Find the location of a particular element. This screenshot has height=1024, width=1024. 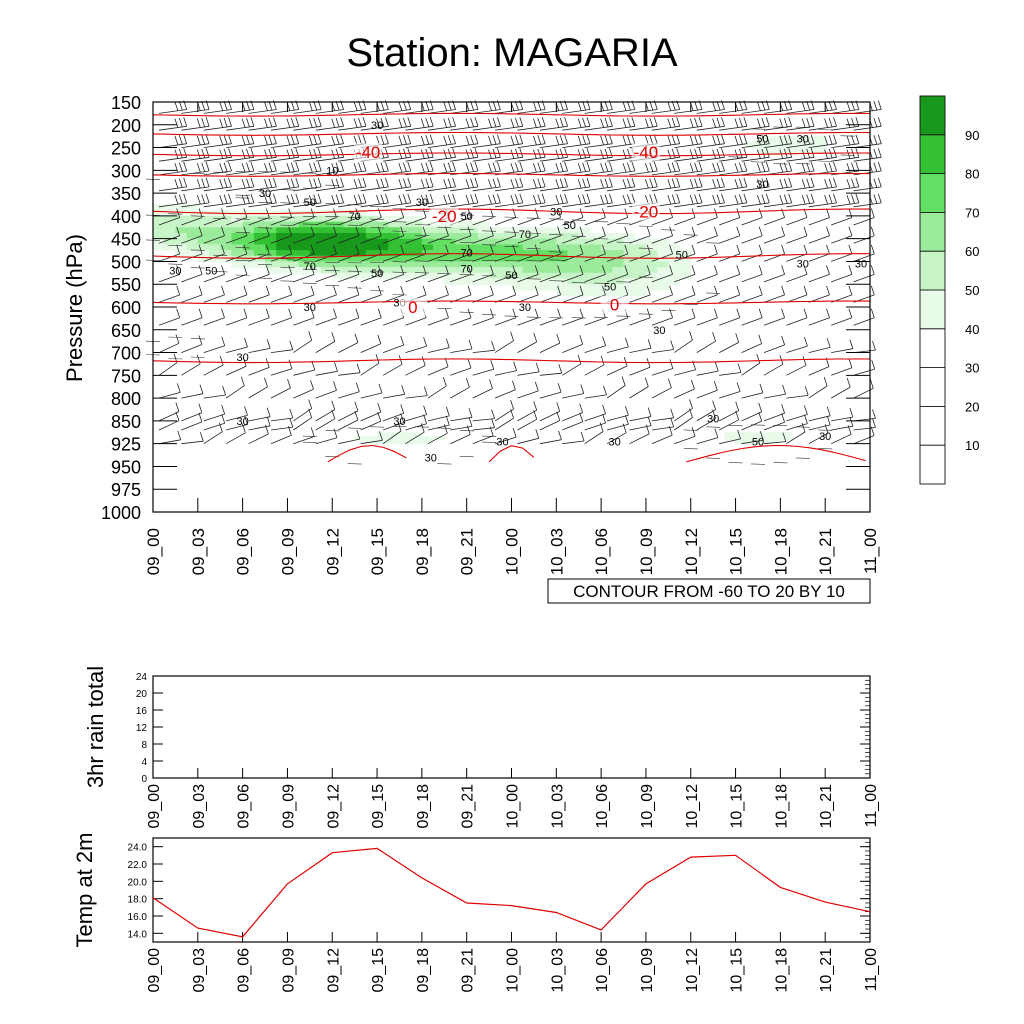

x-tick-label: 10_15 is located at coordinates (737, 970).